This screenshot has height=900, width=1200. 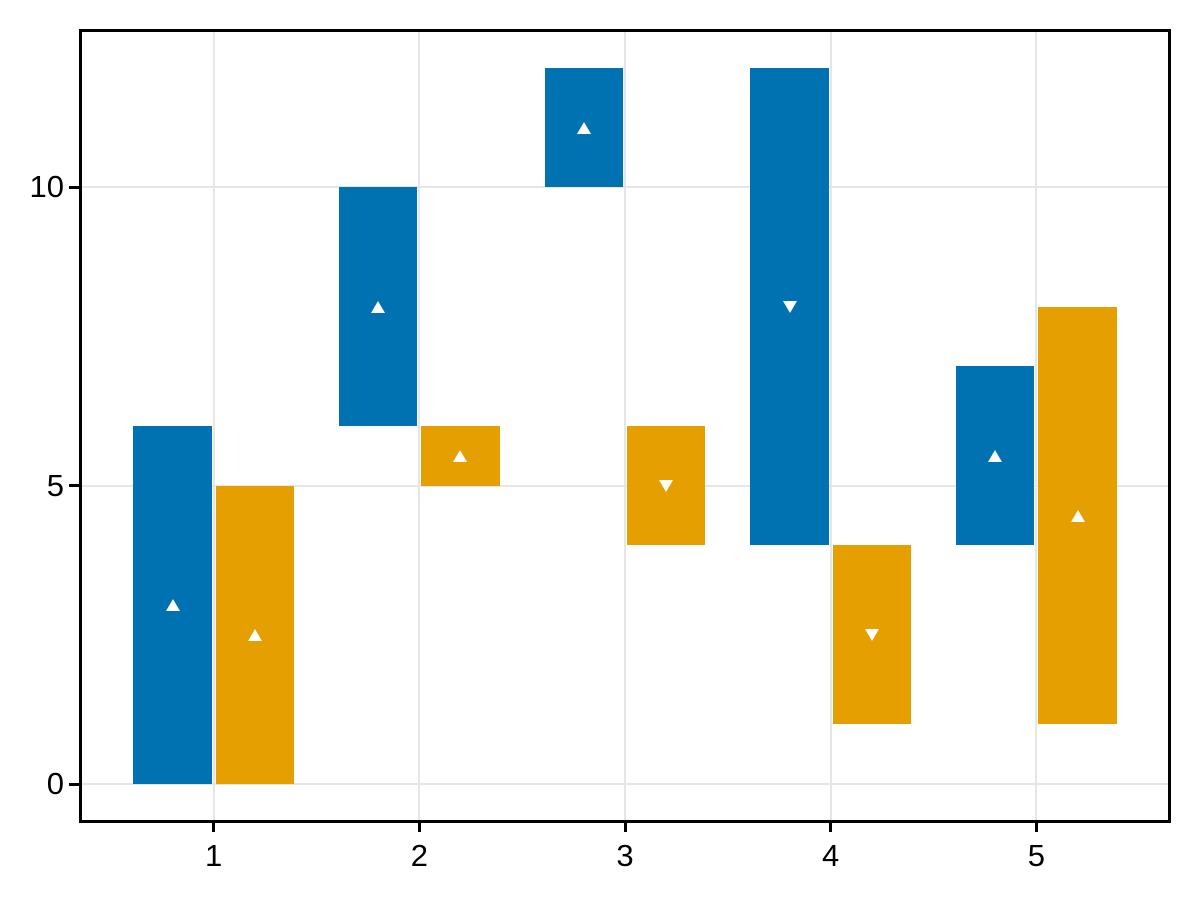 I want to click on x-tick-label: 4, so click(x=831, y=855).